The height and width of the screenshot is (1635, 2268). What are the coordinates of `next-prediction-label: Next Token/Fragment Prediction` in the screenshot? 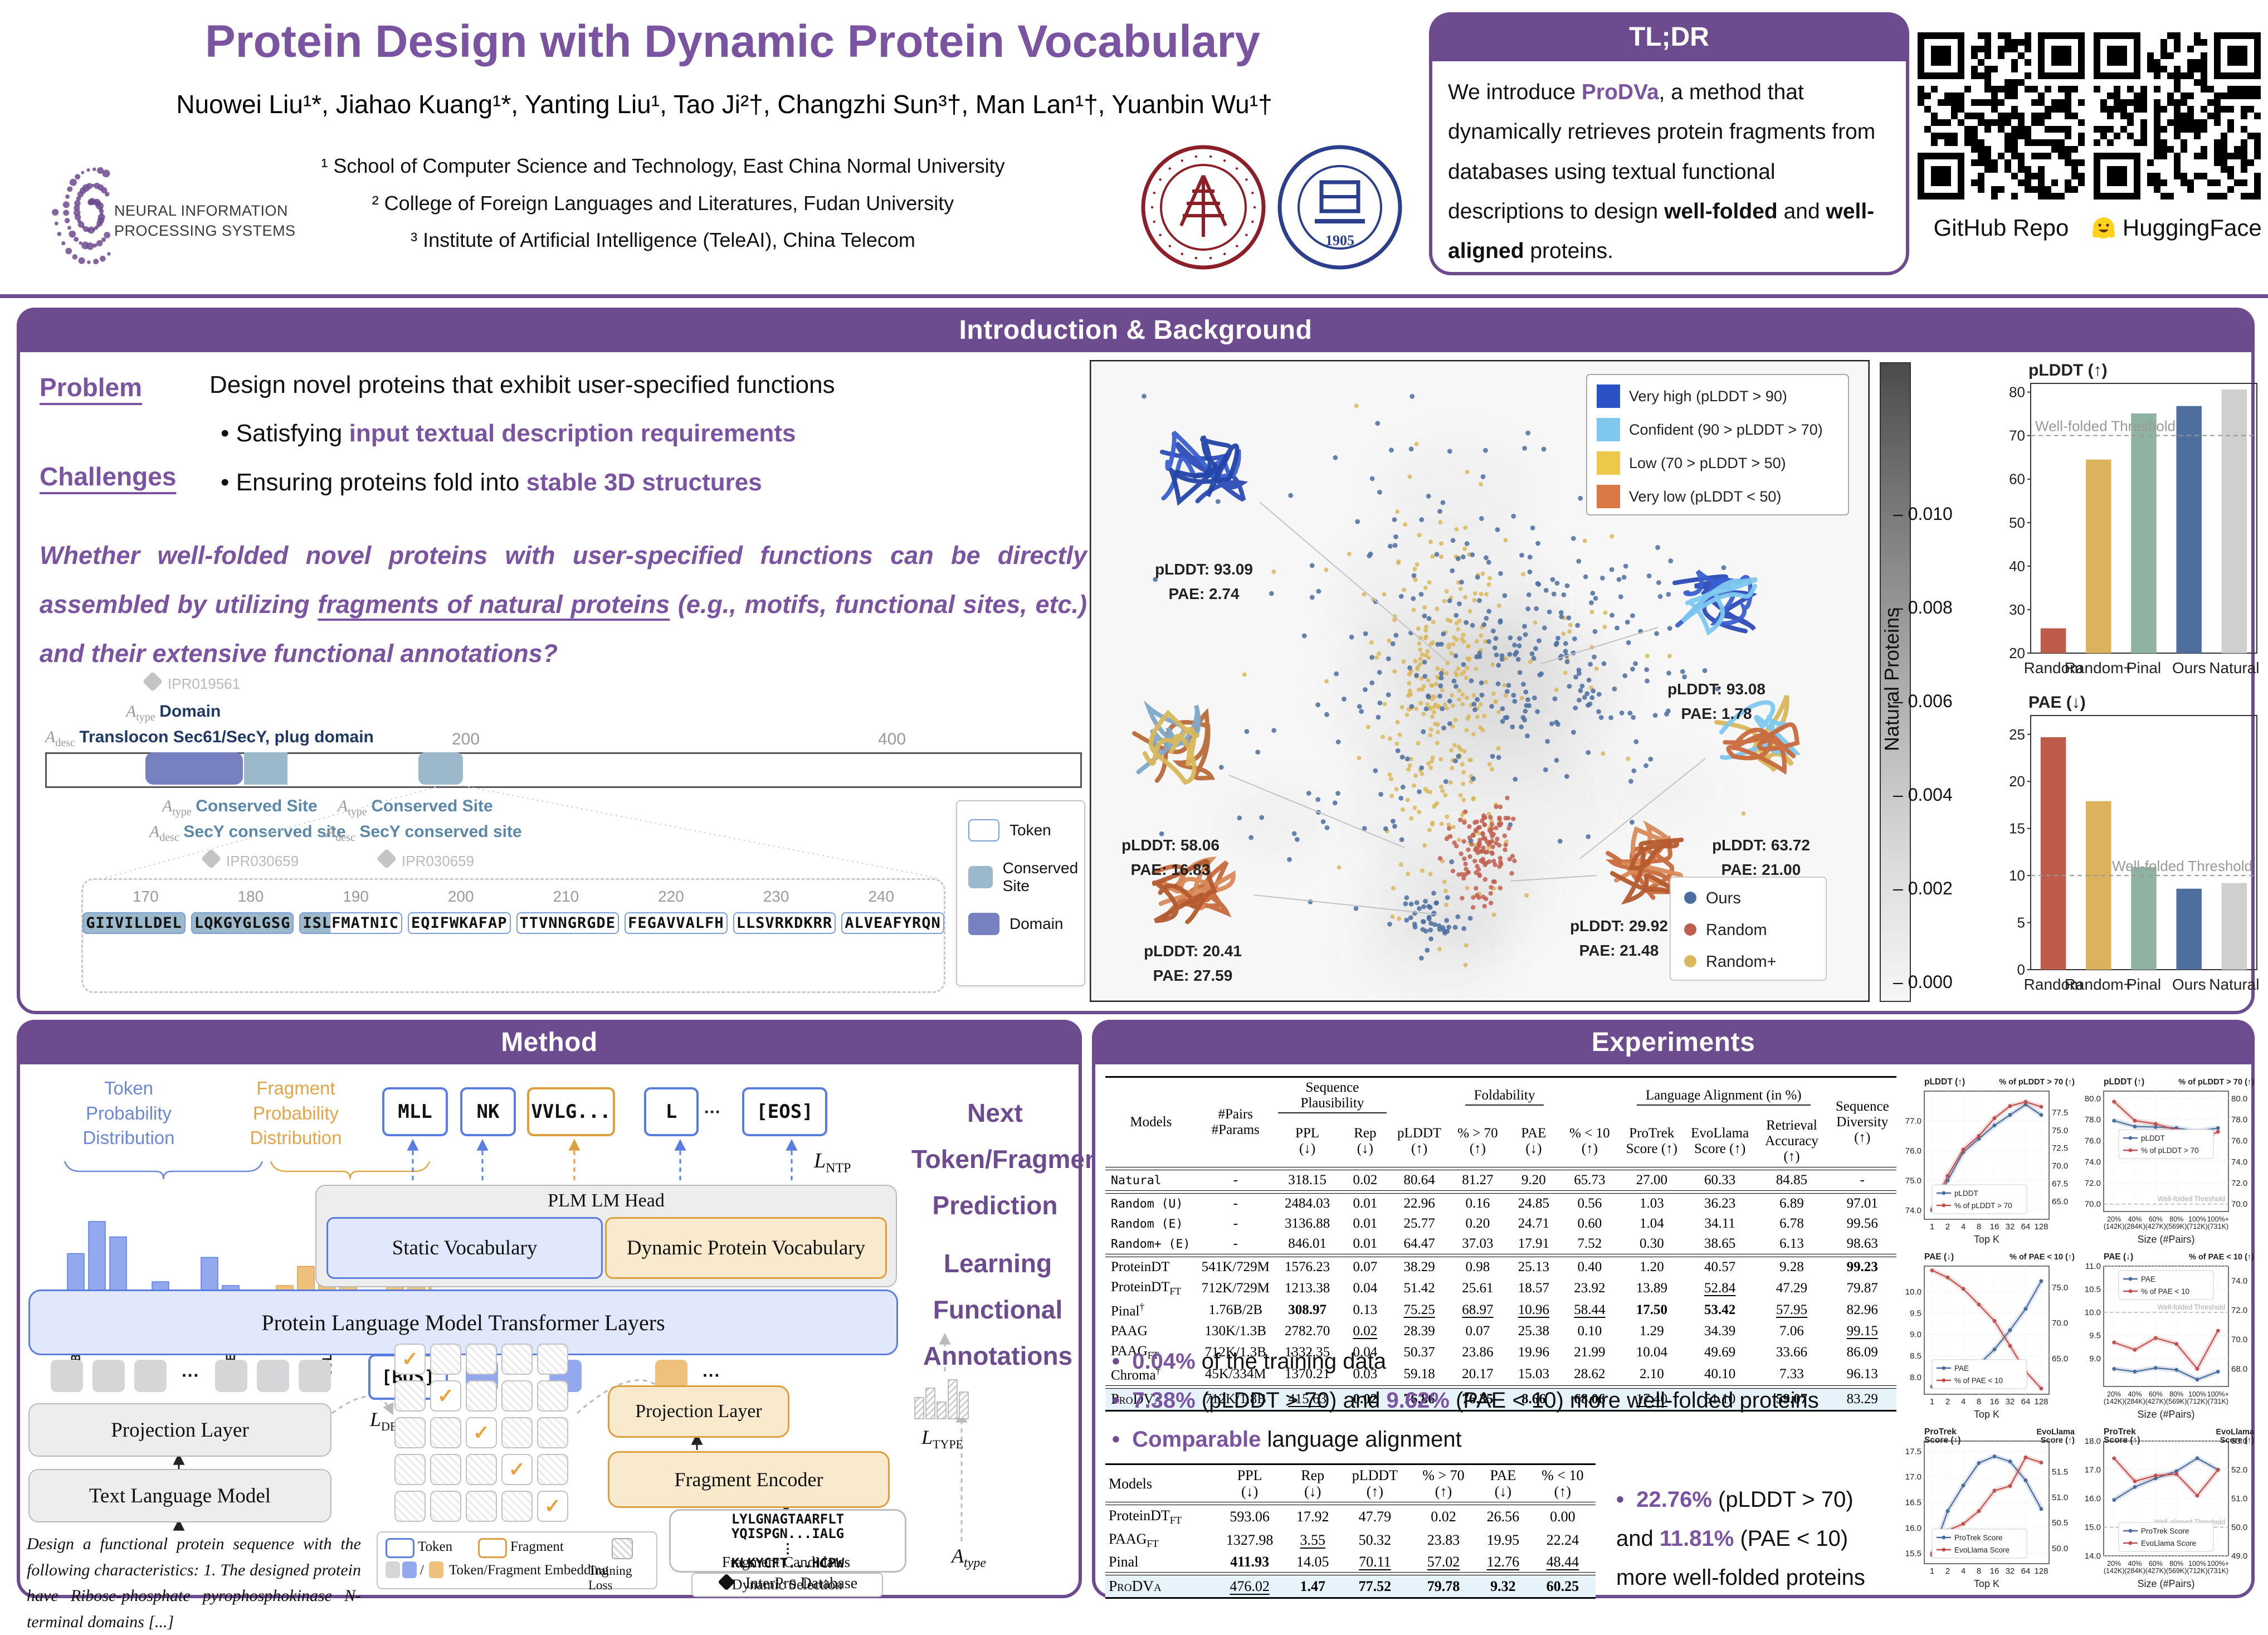 It's located at (1010, 1159).